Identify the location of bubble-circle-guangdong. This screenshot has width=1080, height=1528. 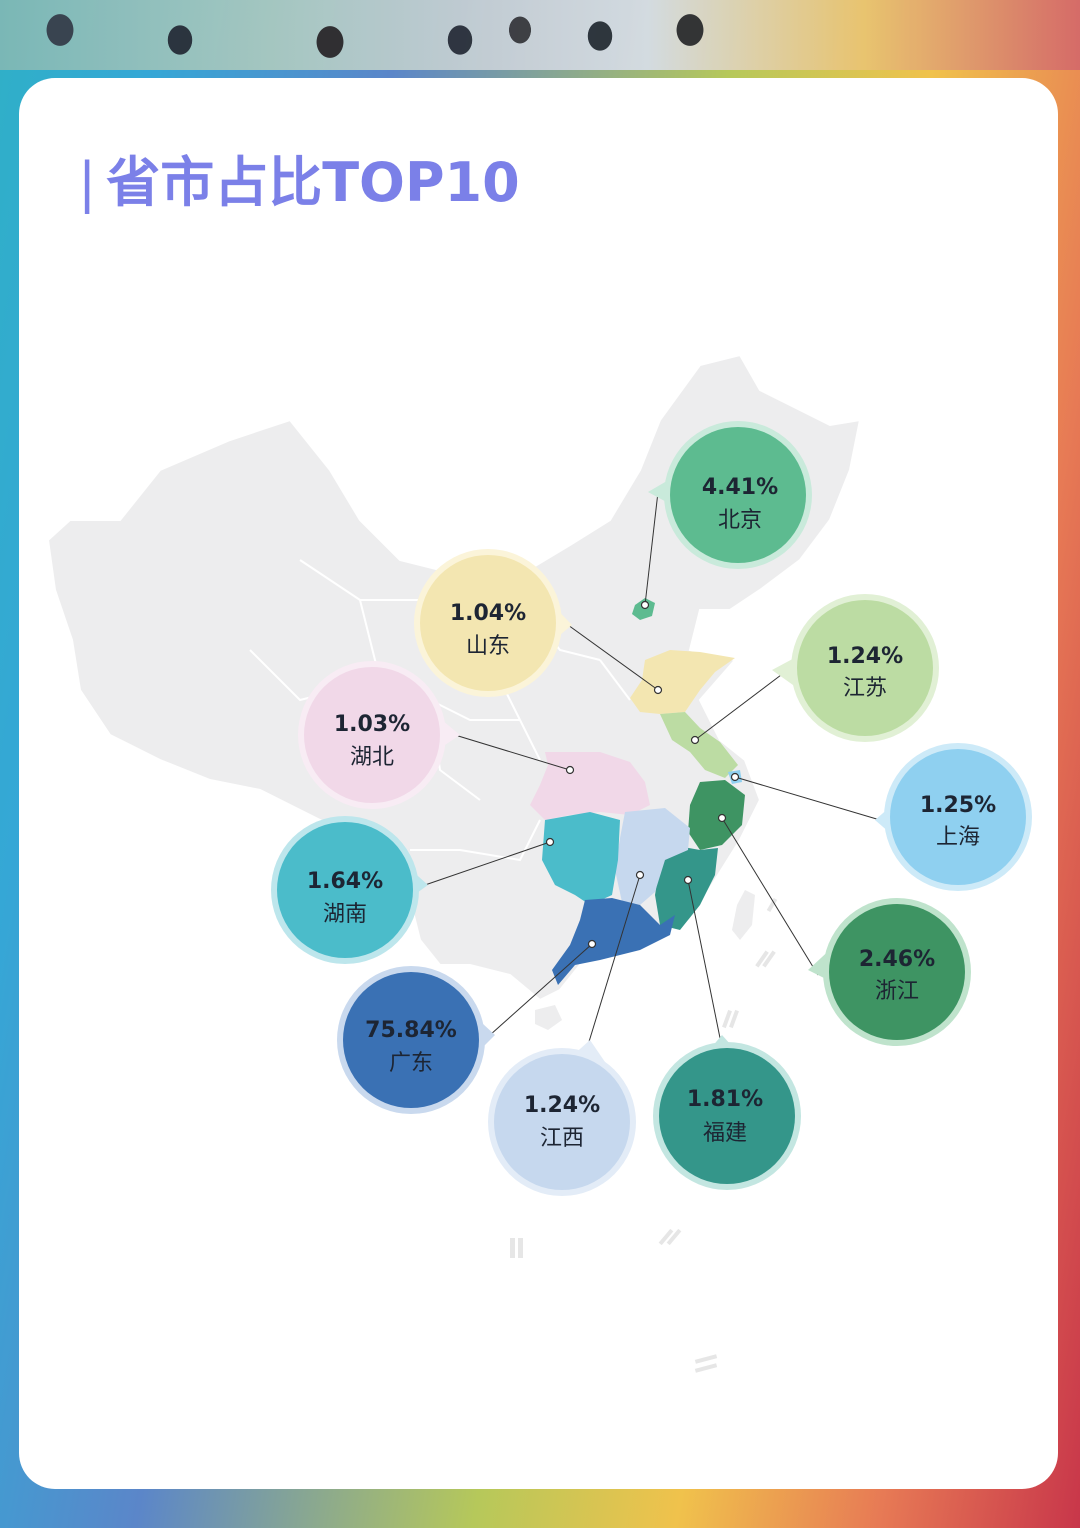
(411, 1040).